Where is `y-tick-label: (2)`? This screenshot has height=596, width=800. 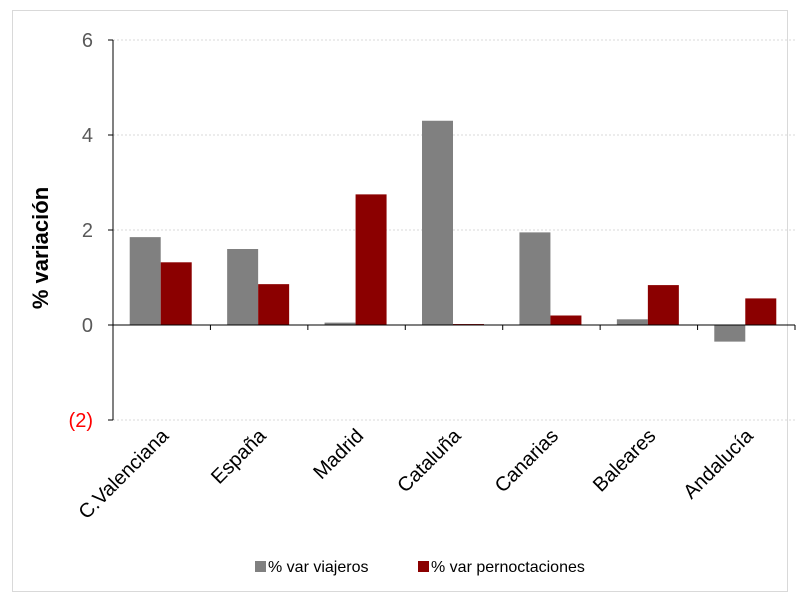
y-tick-label: (2) is located at coordinates (81, 421).